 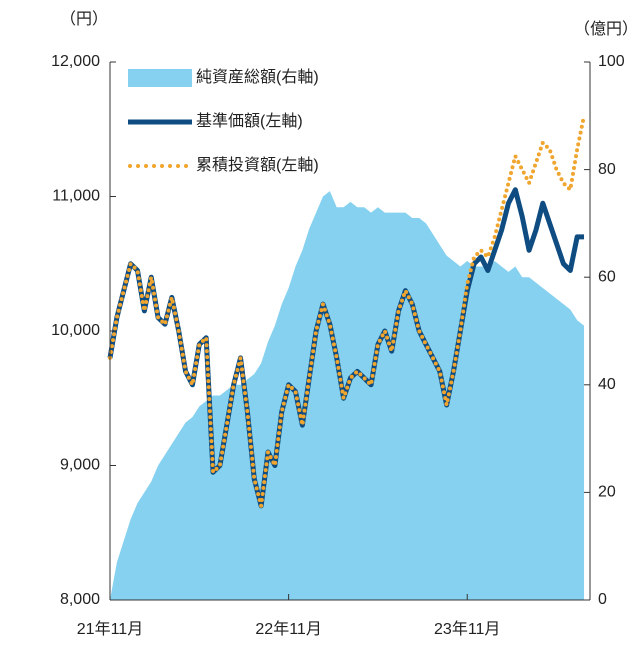 I want to click on x-tick-label: 22年11月, so click(x=288, y=629).